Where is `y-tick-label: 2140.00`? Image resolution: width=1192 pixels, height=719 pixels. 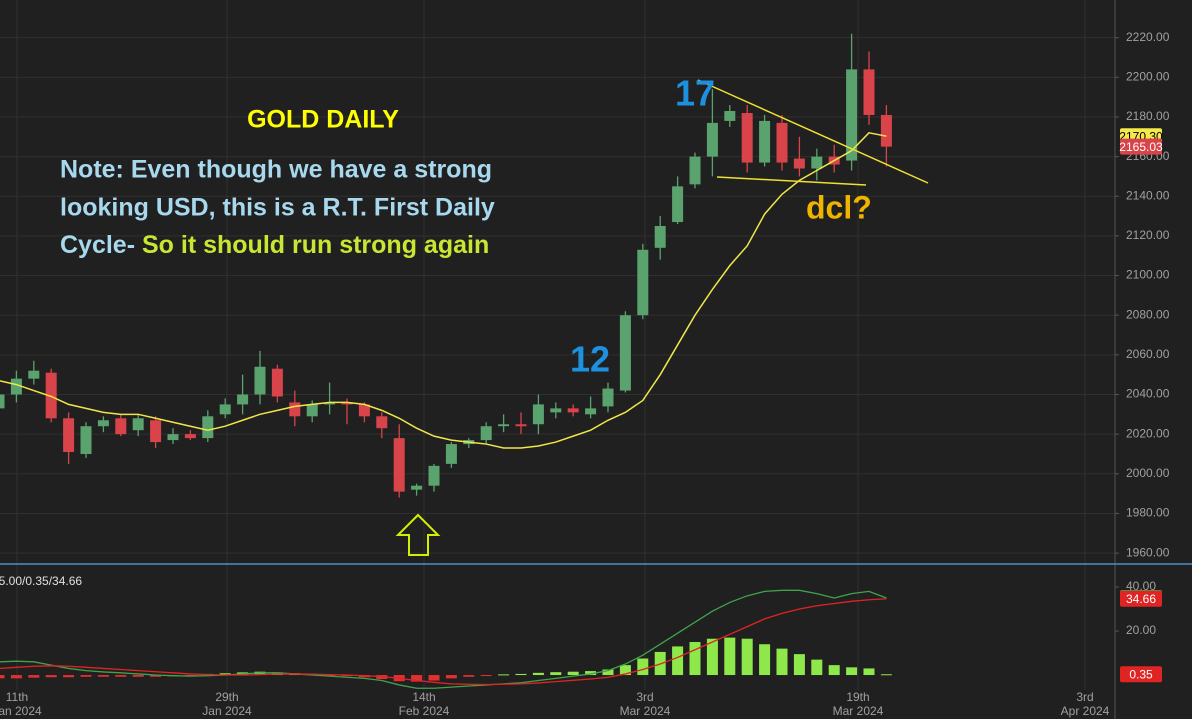 y-tick-label: 2140.00 is located at coordinates (1148, 195).